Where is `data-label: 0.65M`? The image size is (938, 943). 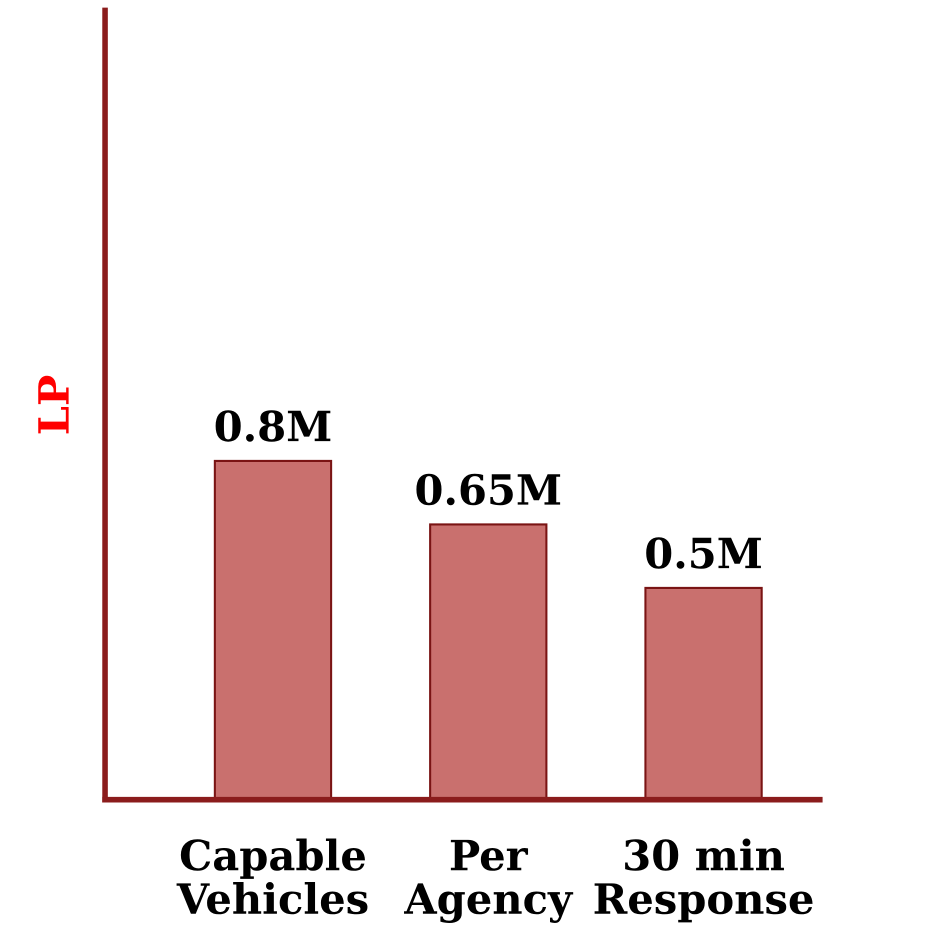
data-label: 0.65M is located at coordinates (488, 490).